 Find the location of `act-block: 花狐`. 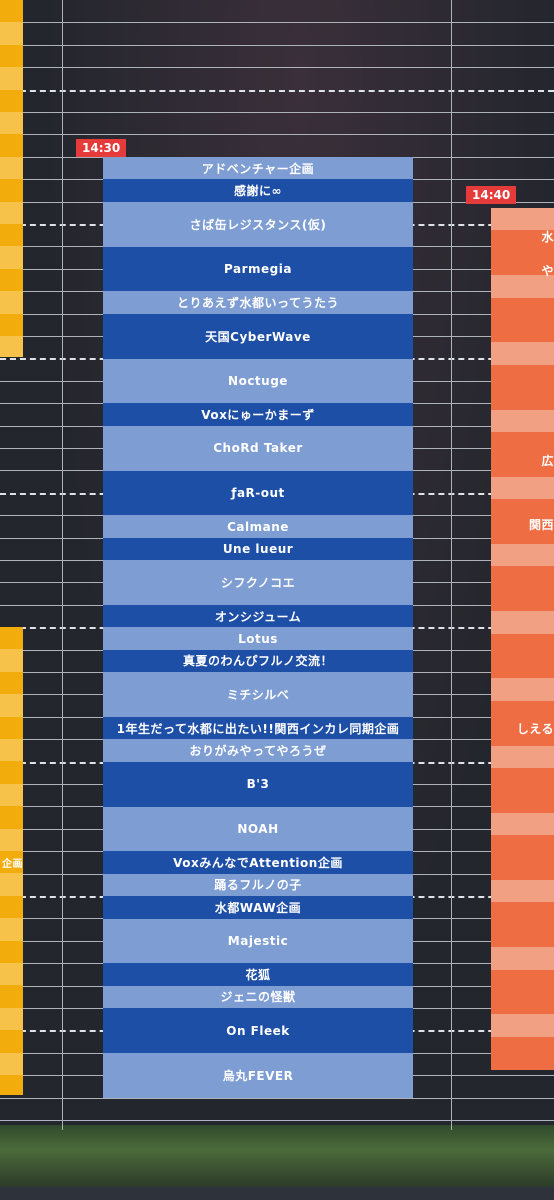

act-block: 花狐 is located at coordinates (258, 974).